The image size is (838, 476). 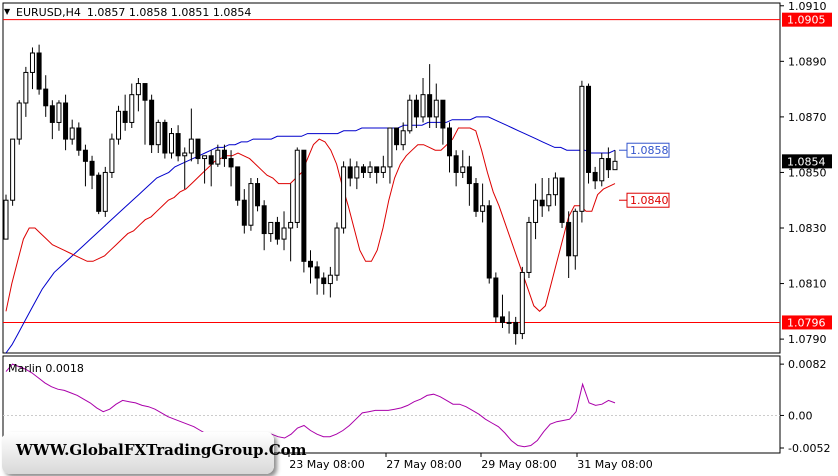 What do you see at coordinates (807, 339) in the screenshot?
I see `price-axis-label: 1.0790` at bounding box center [807, 339].